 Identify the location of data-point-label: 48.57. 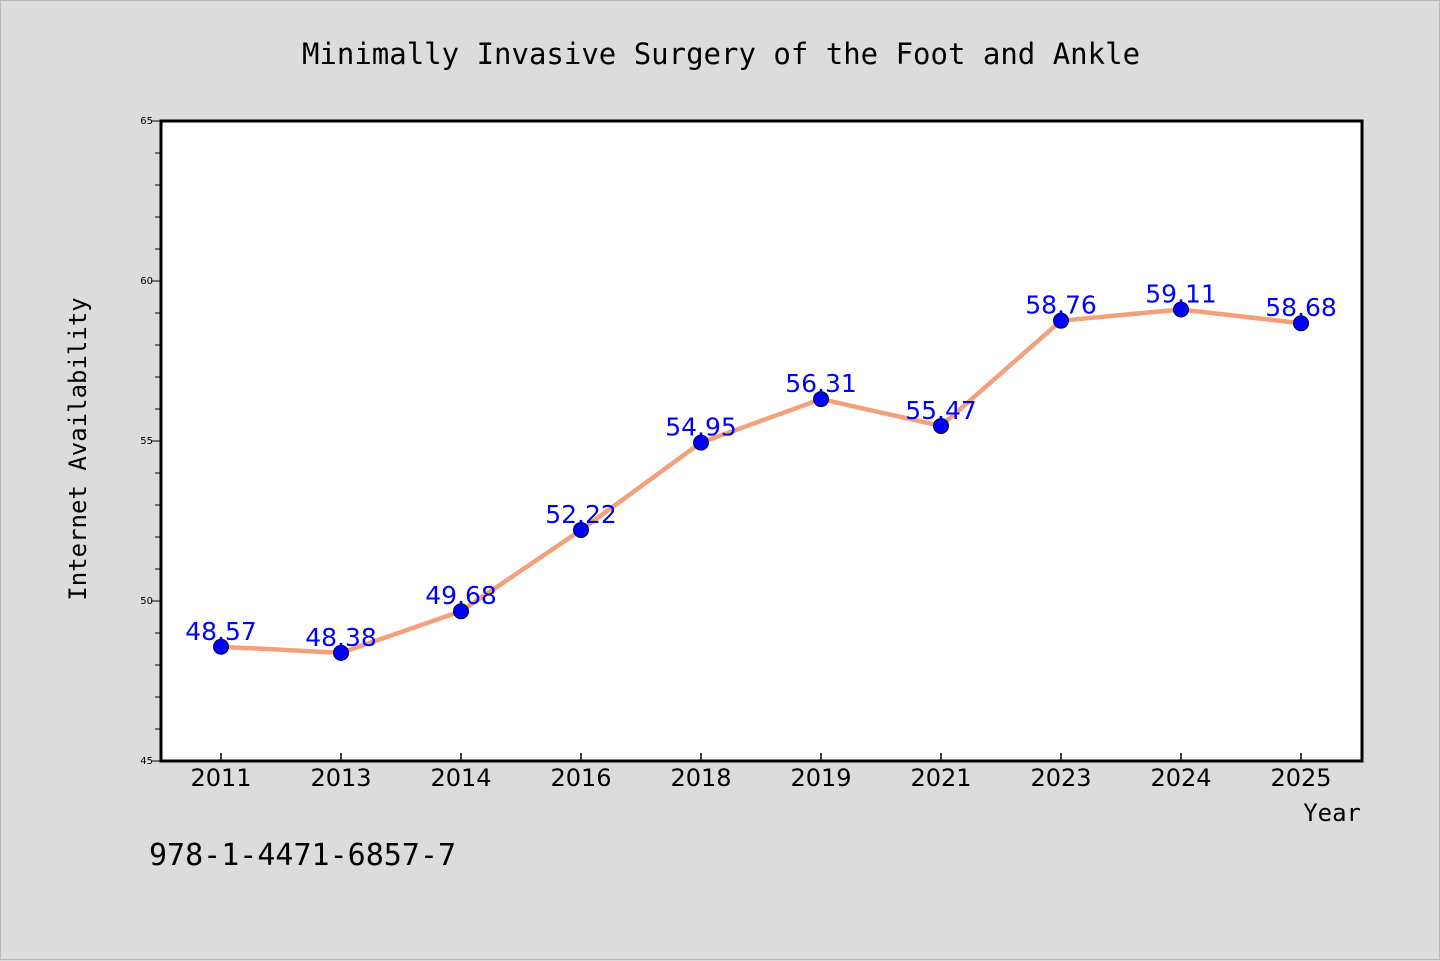
(221, 631).